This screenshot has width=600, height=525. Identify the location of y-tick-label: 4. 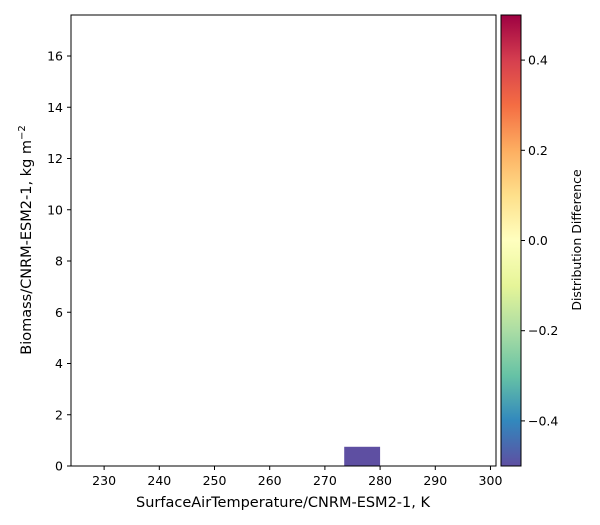
(59, 363).